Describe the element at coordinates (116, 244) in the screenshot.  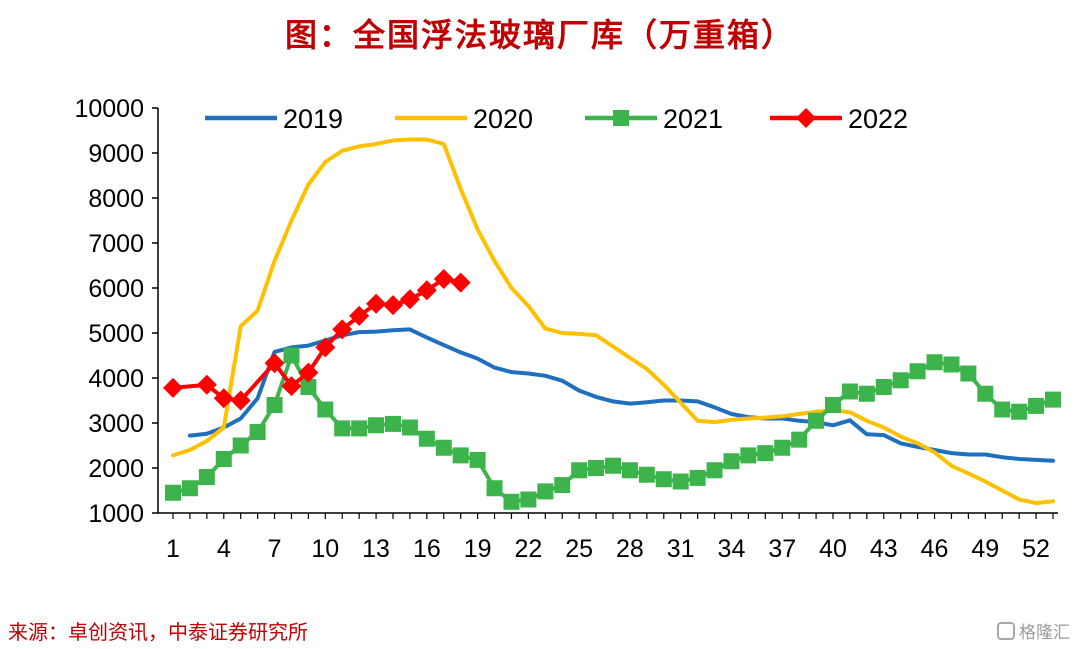
I see `y-tick-label: 7000` at that location.